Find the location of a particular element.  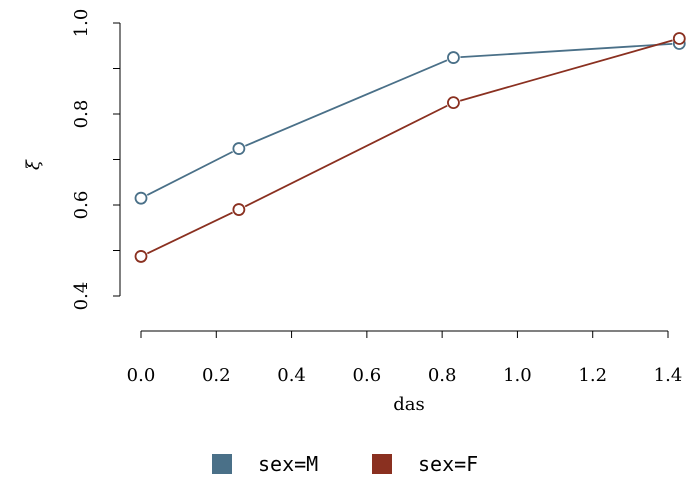

x-tick-label: 0.8 is located at coordinates (442, 375).